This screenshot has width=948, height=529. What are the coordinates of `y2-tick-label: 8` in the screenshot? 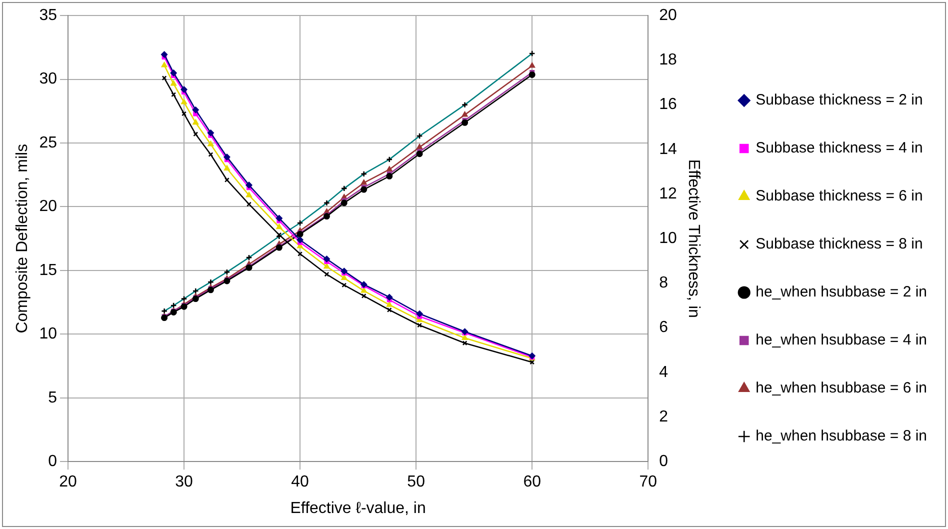 It's located at (663, 283).